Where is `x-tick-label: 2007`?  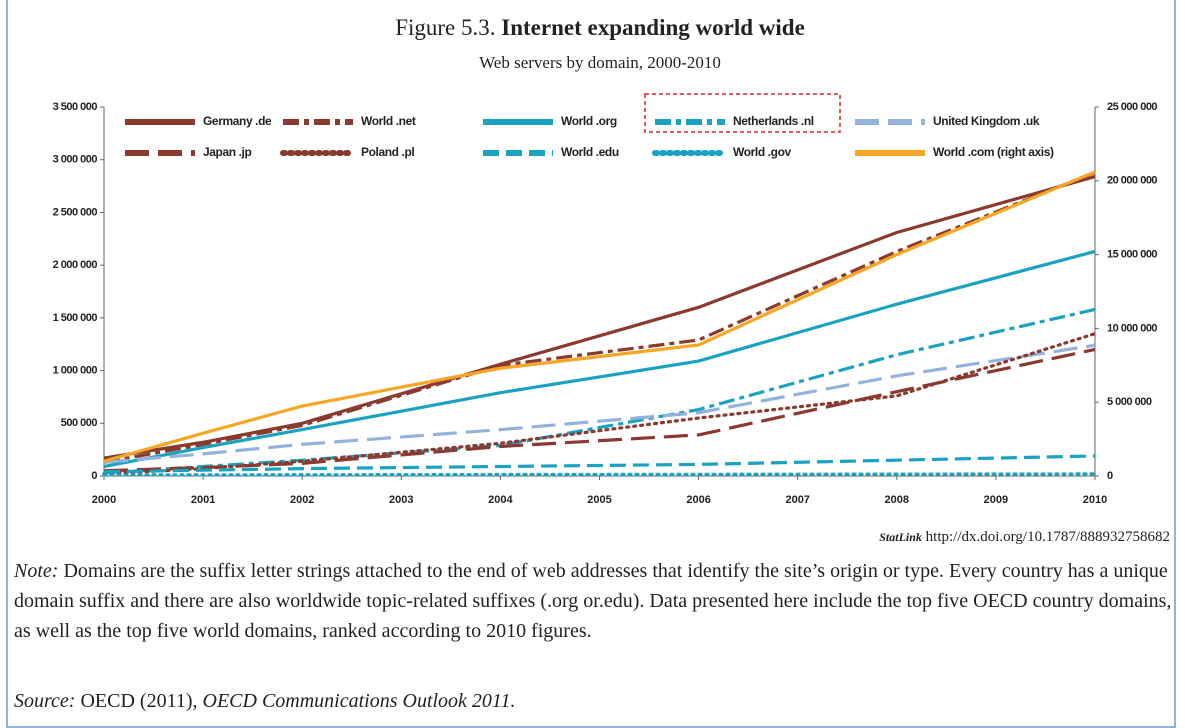
x-tick-label: 2007 is located at coordinates (797, 500).